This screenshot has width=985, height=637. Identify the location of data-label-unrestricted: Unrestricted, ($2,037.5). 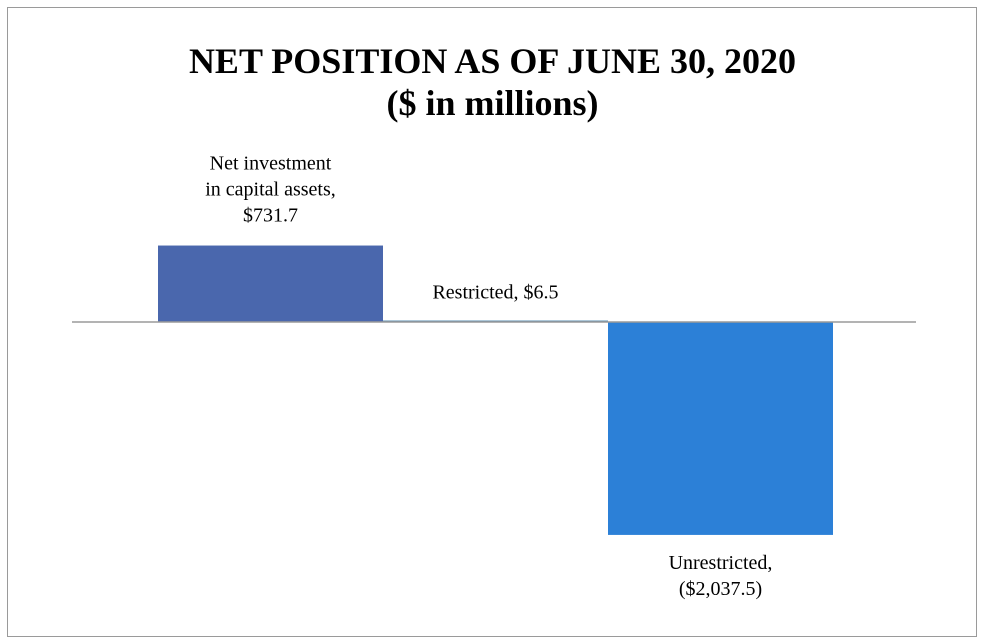
(721, 576).